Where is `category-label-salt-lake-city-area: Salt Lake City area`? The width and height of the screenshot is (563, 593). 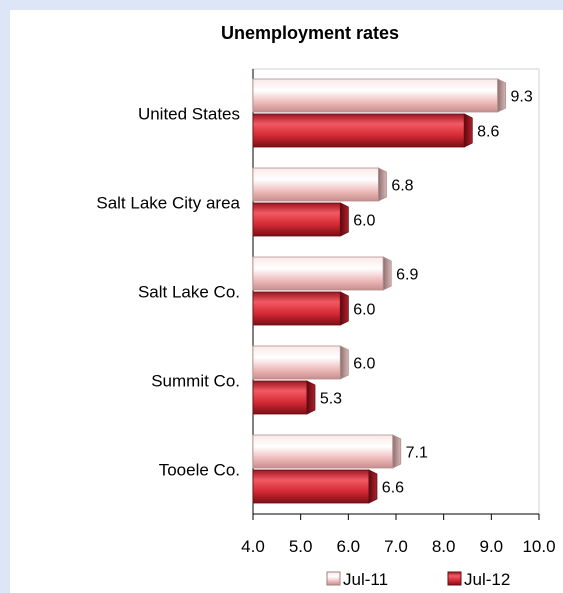 category-label-salt-lake-city-area: Salt Lake City area is located at coordinates (168, 203).